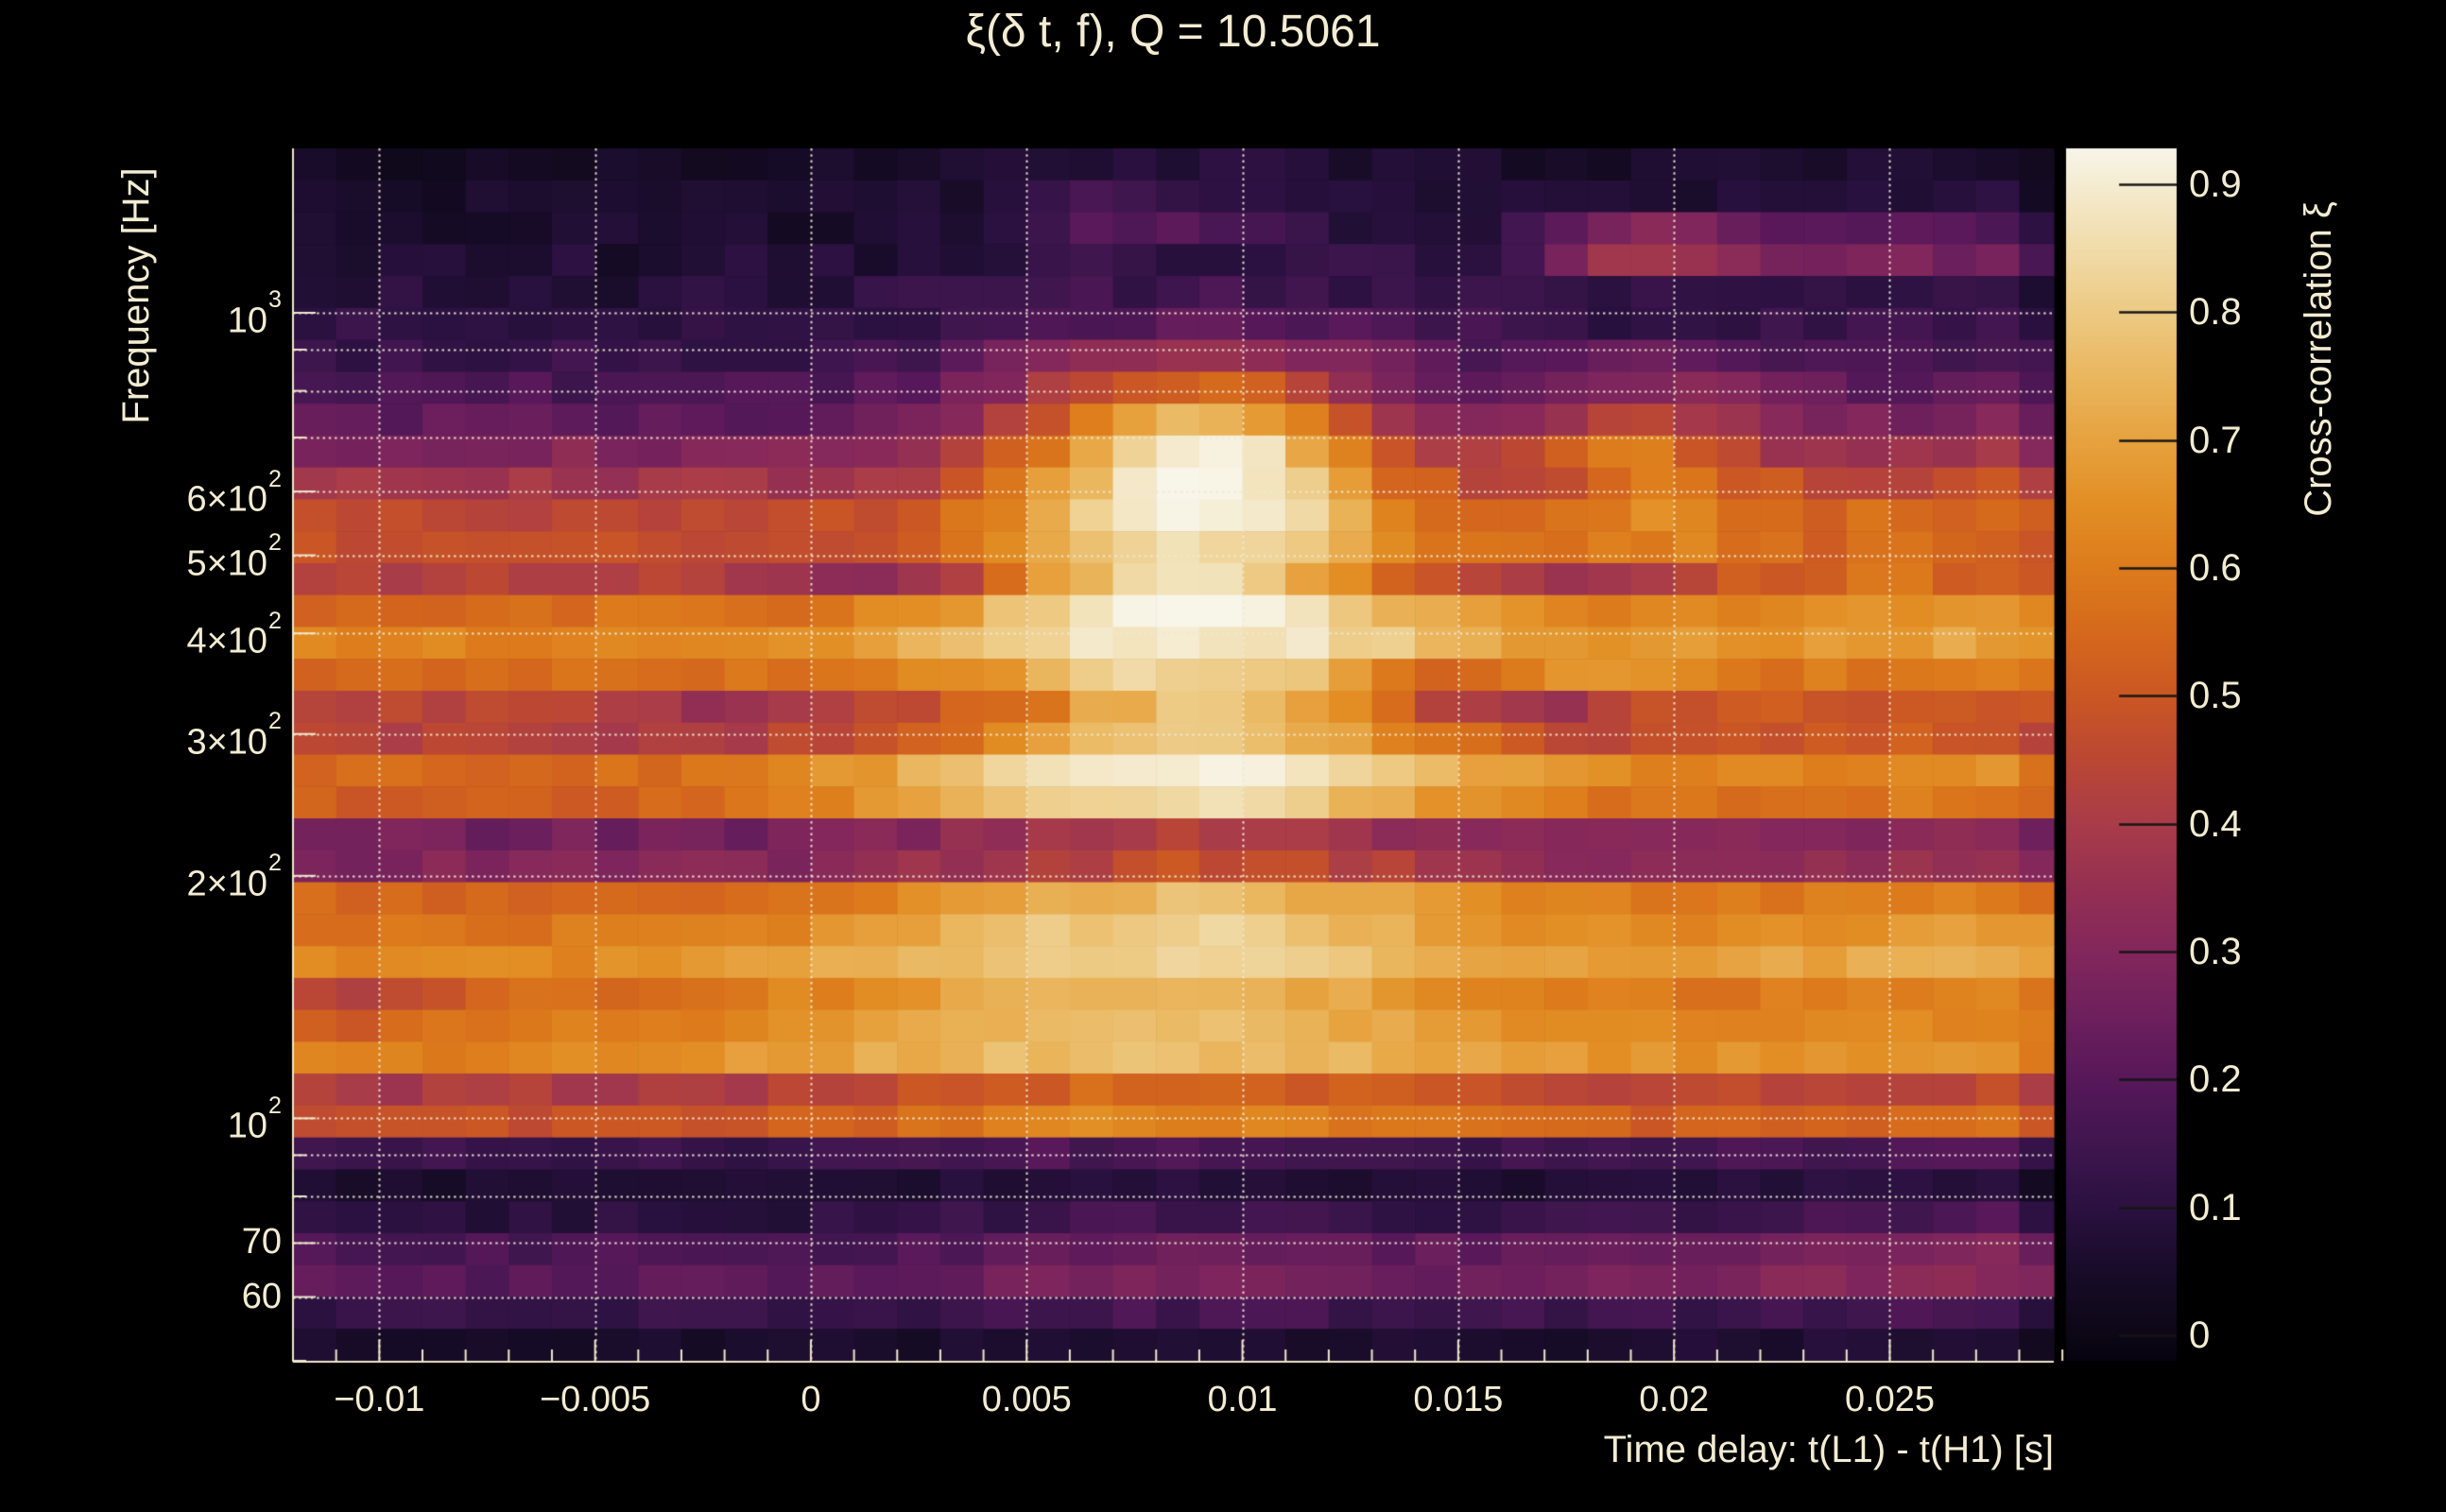 This screenshot has height=1512, width=2446. What do you see at coordinates (234, 492) in the screenshot?
I see `y-tick-label-1: 6×10²` at bounding box center [234, 492].